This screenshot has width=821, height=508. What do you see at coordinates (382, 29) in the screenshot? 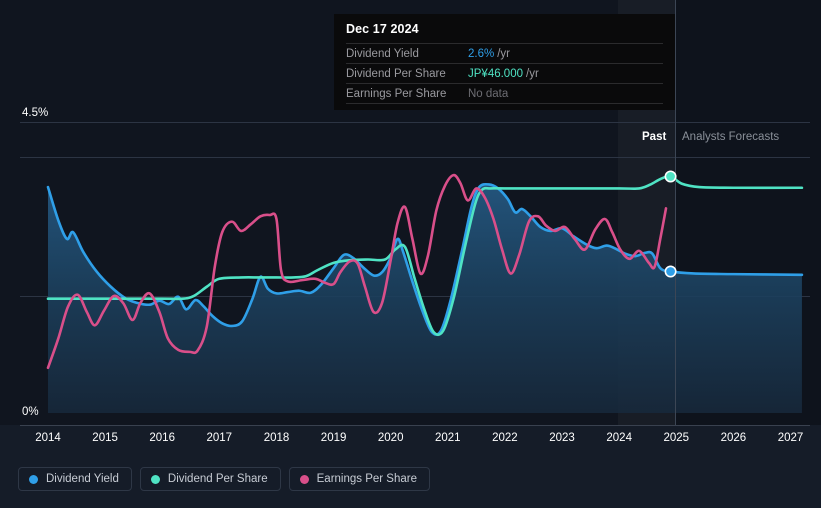
I see `tooltip-date: Dec 17 2024` at bounding box center [382, 29].